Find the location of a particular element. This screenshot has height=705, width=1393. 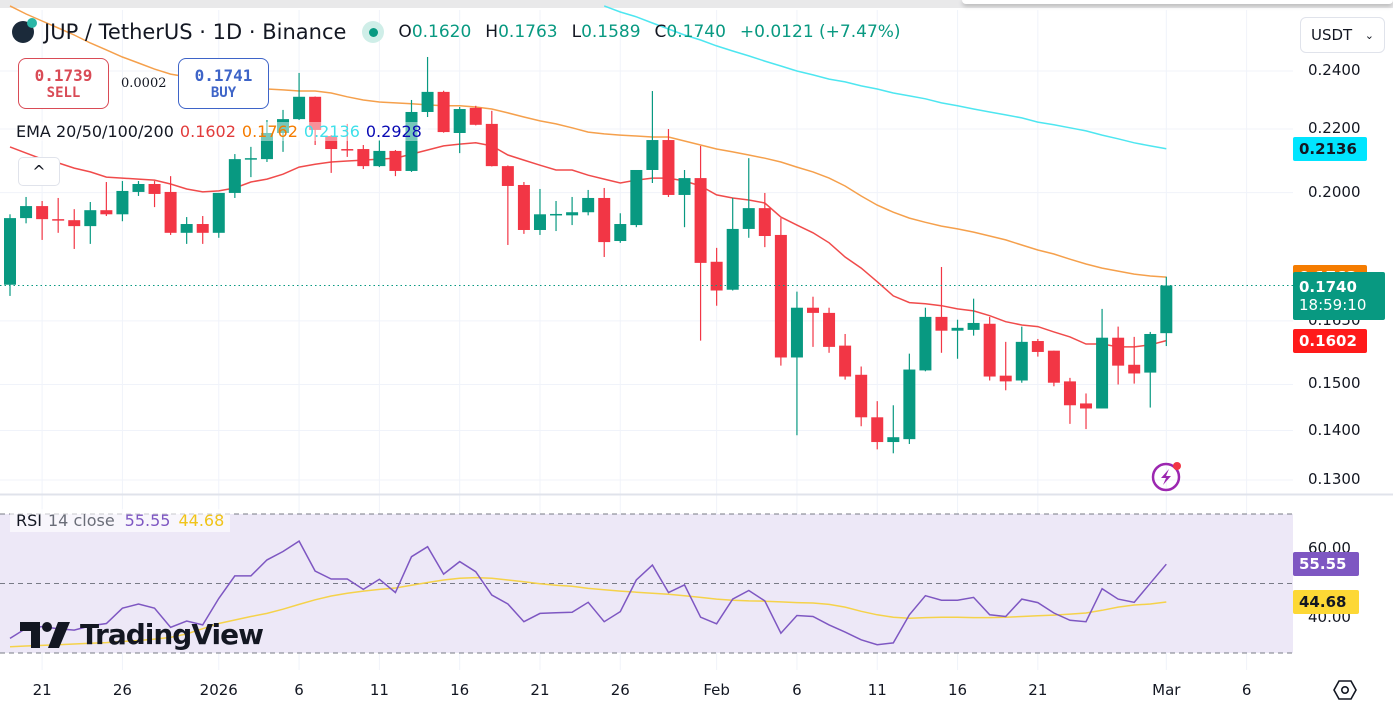

time-tick-label: Mar is located at coordinates (1166, 690).